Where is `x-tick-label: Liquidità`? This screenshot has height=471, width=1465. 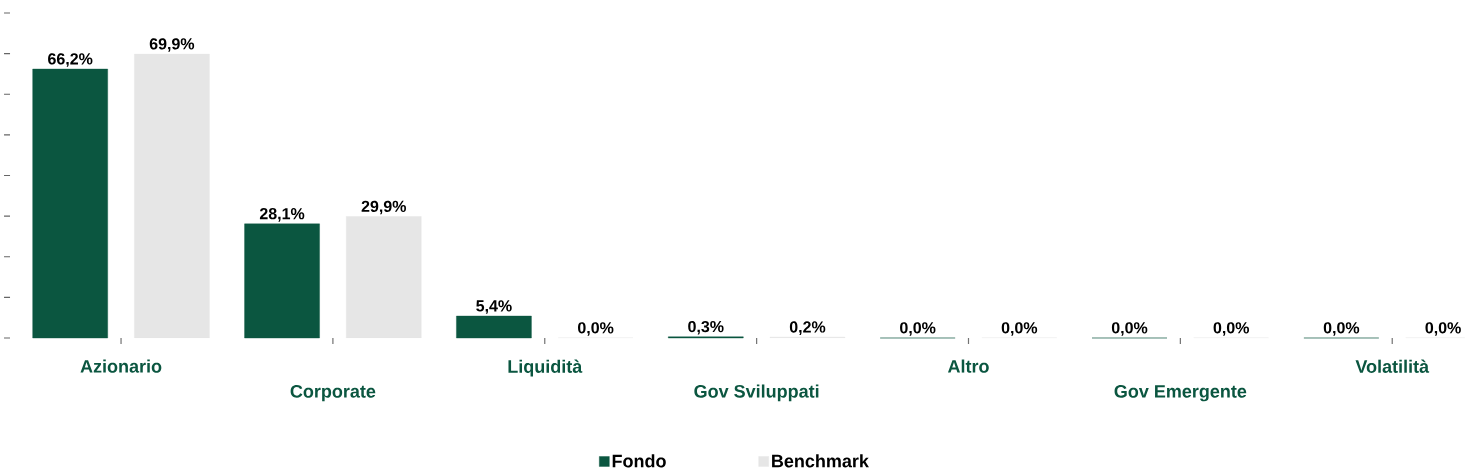
x-tick-label: Liquidità is located at coordinates (545, 368).